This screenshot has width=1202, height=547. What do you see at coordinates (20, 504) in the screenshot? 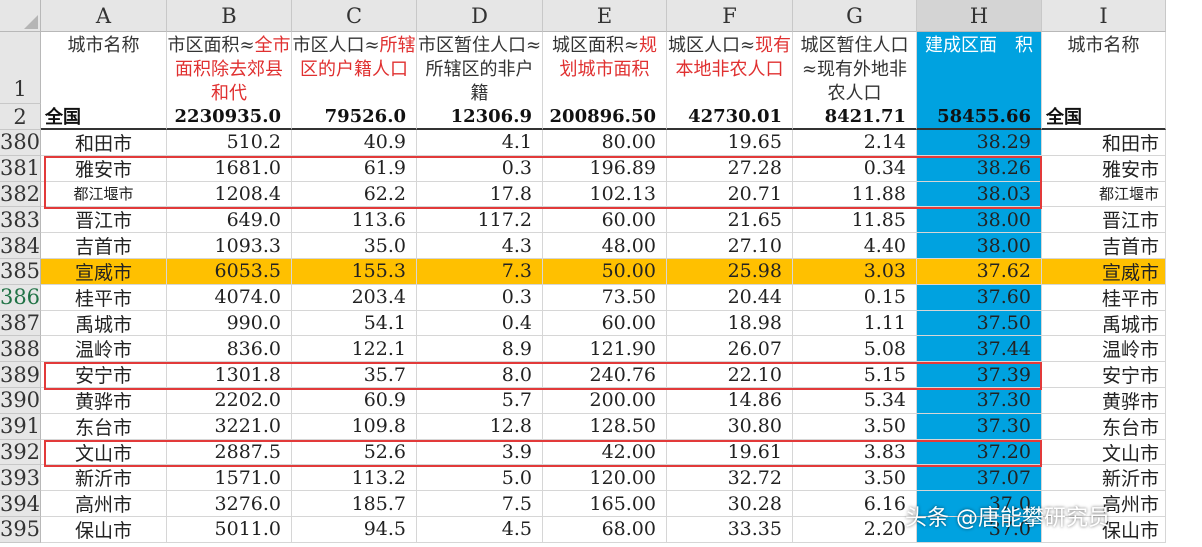
I see `row-header-394: 394` at bounding box center [20, 504].